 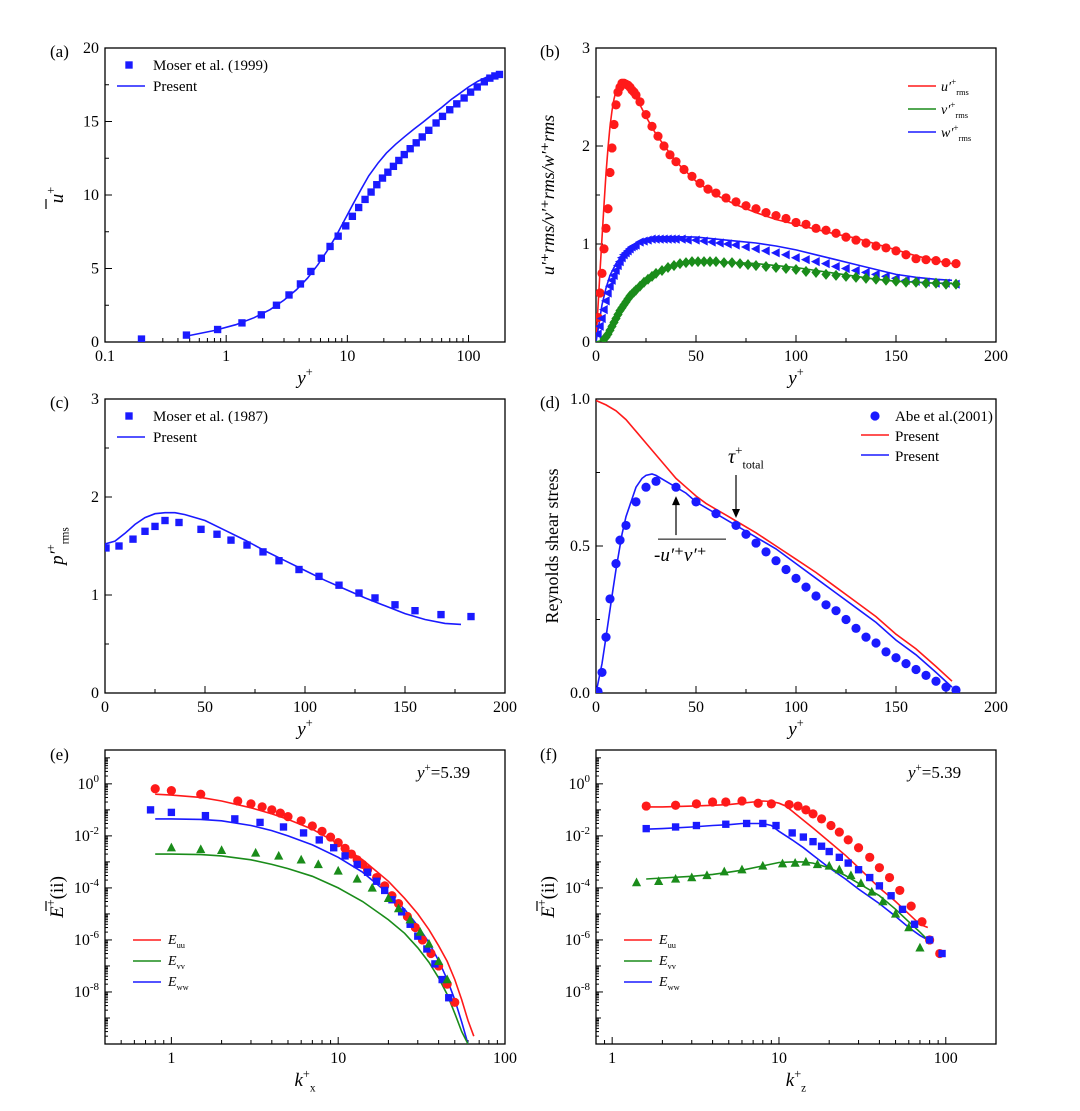 I want to click on y-tick-label: 0, so click(x=95, y=693).